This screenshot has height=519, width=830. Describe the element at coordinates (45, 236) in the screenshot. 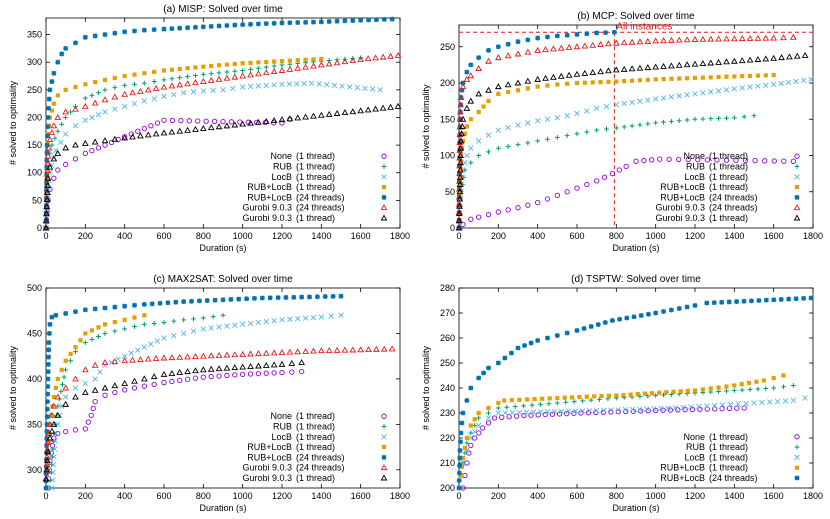

I see `x-tick-label: 0` at that location.